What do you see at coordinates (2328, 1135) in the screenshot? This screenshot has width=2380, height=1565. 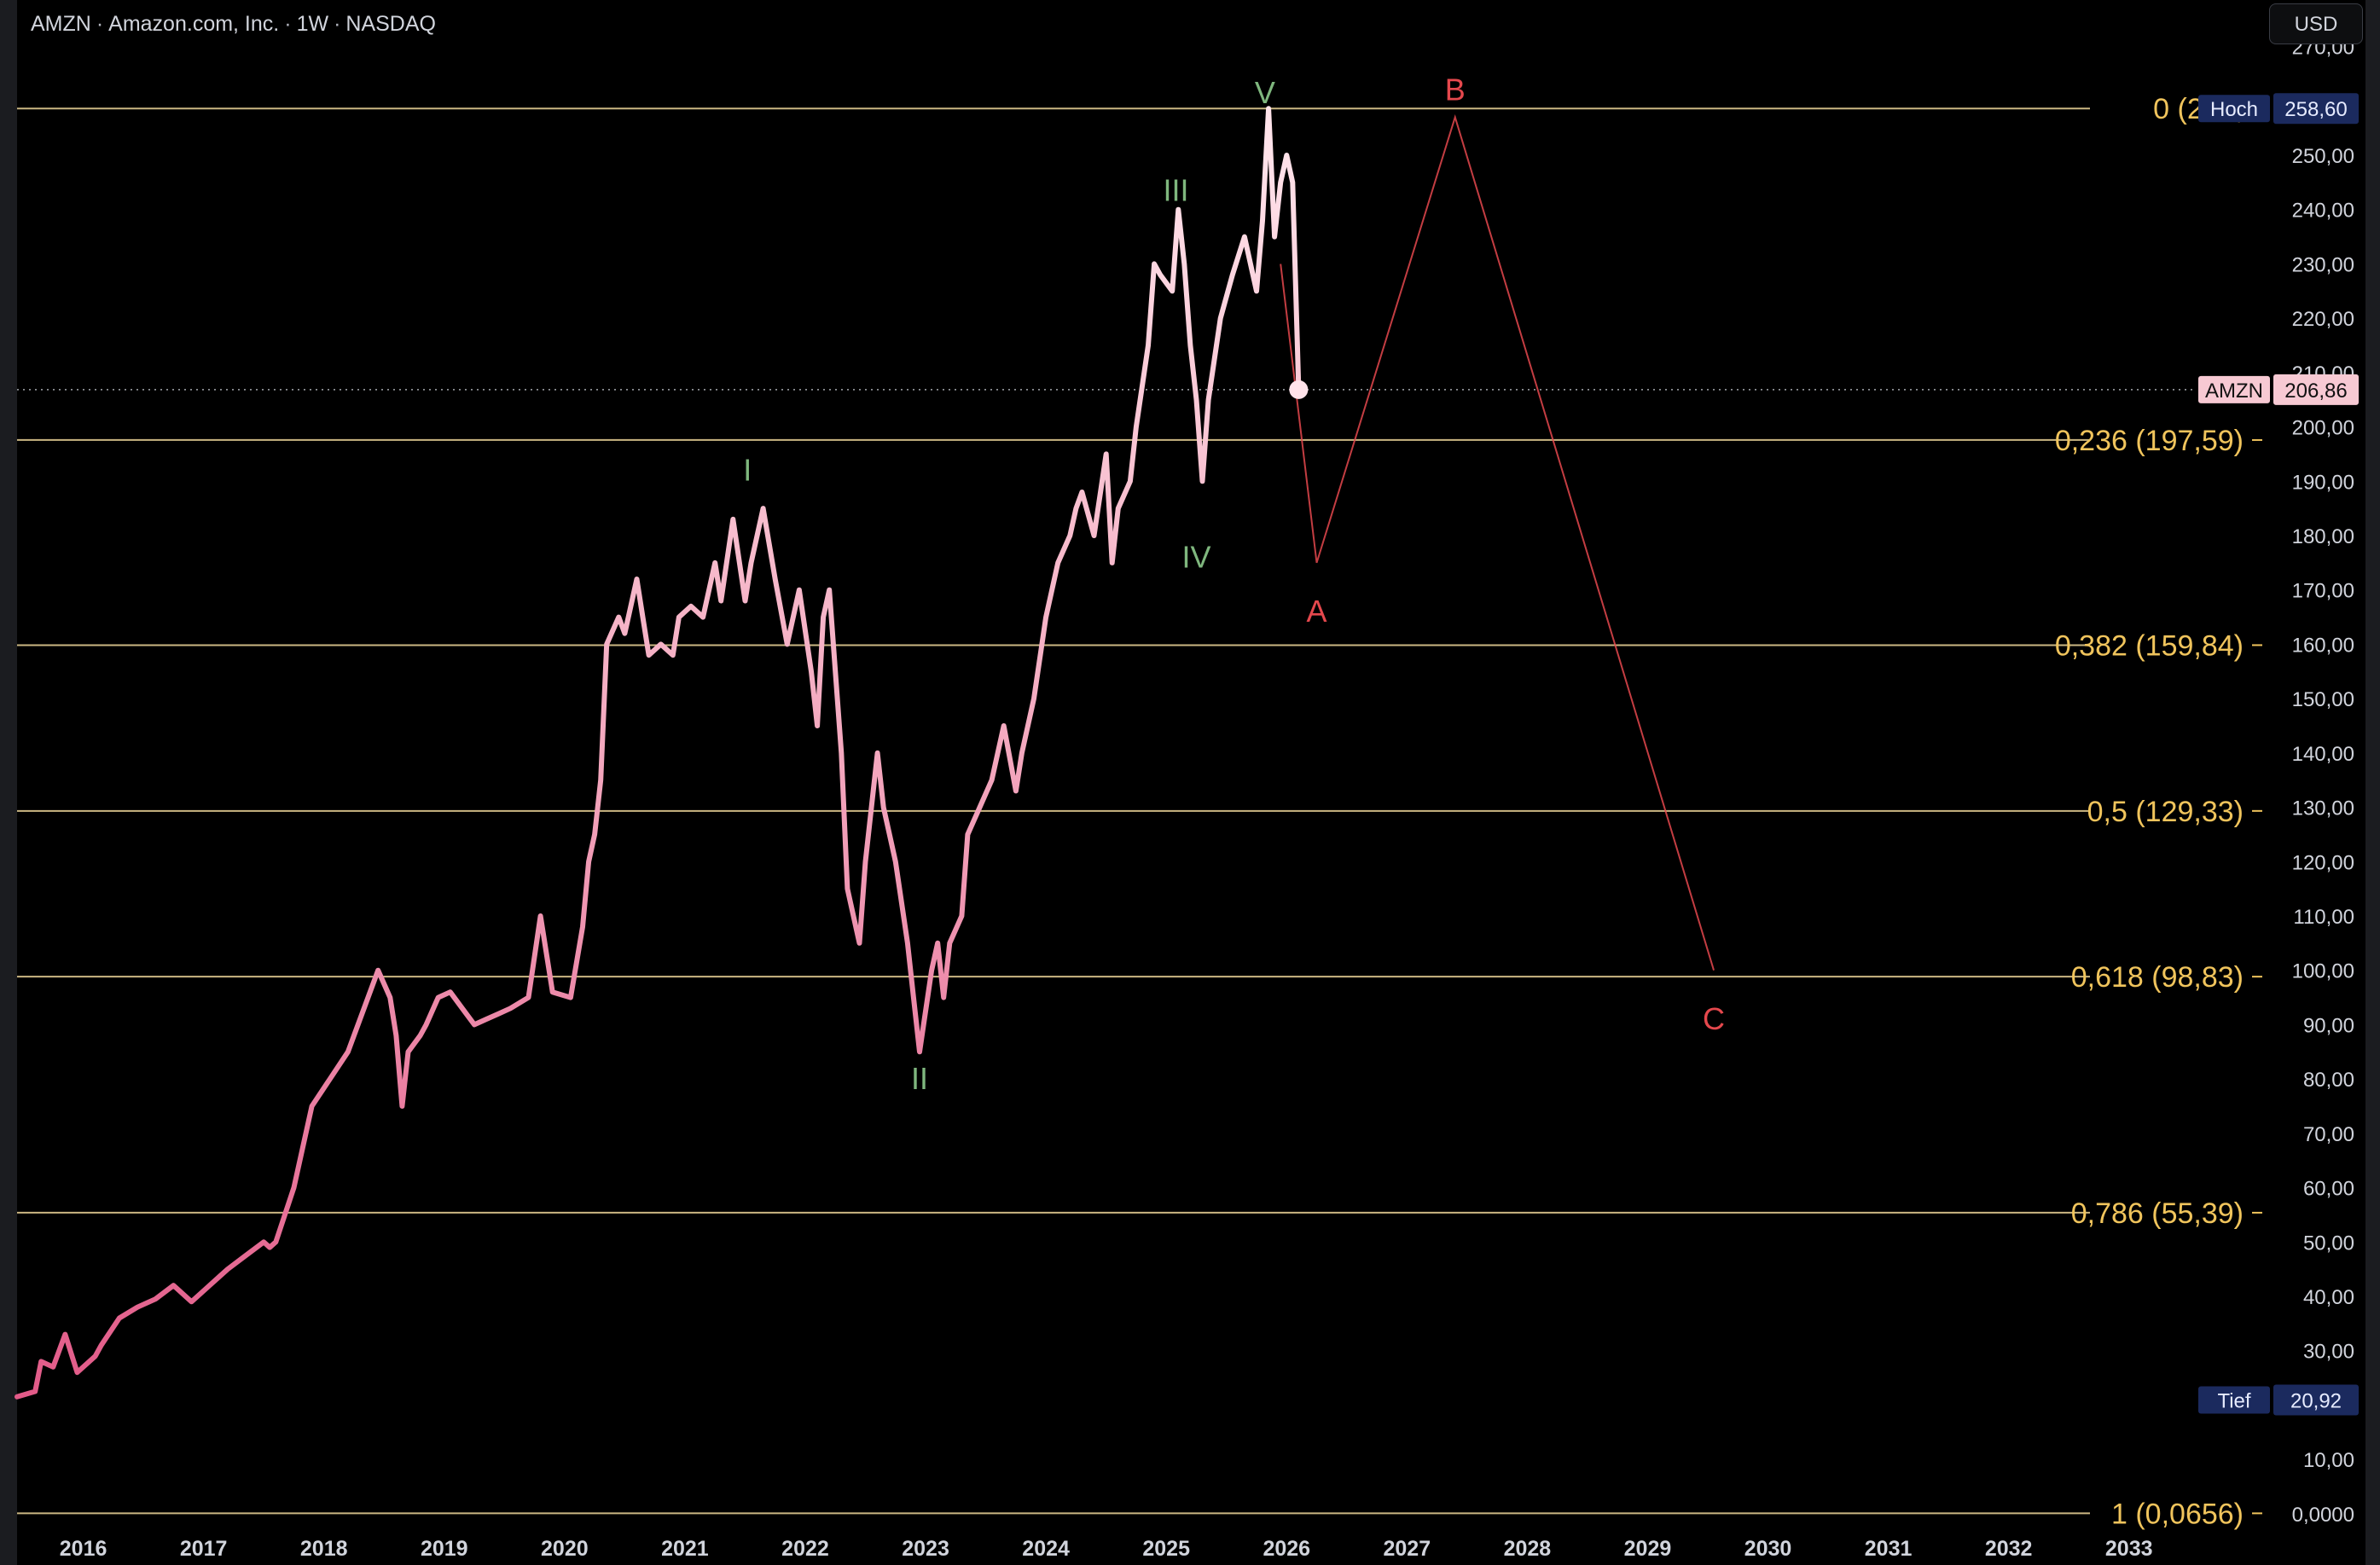 I see `y-tick-label: 70,00` at bounding box center [2328, 1135].